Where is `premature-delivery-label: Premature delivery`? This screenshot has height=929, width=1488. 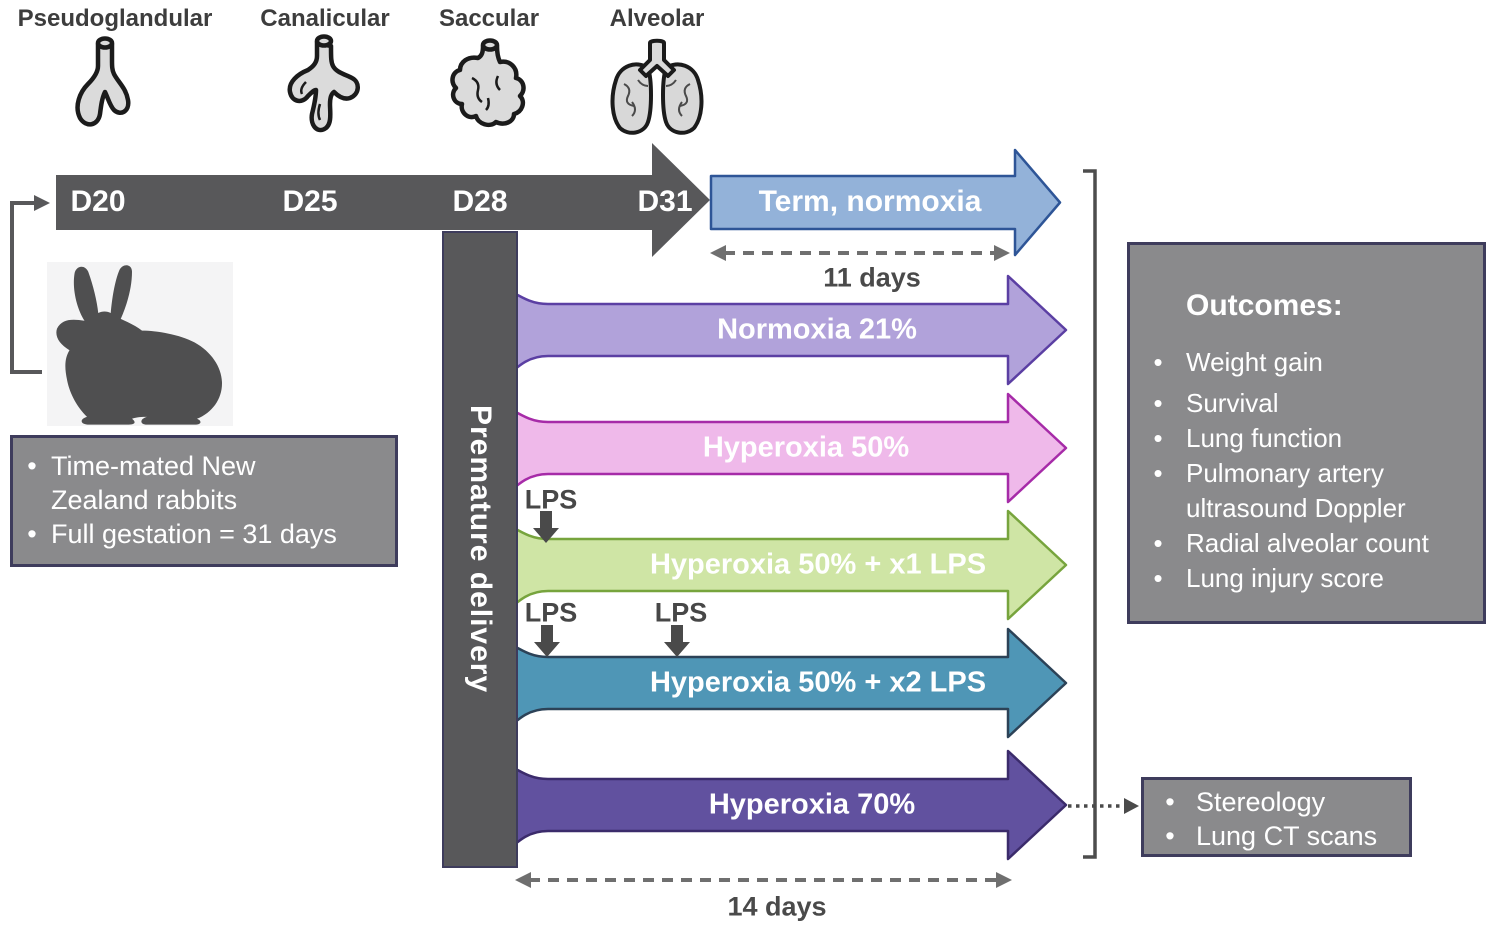
premature-delivery-label: Premature delivery is located at coordinates (480, 549).